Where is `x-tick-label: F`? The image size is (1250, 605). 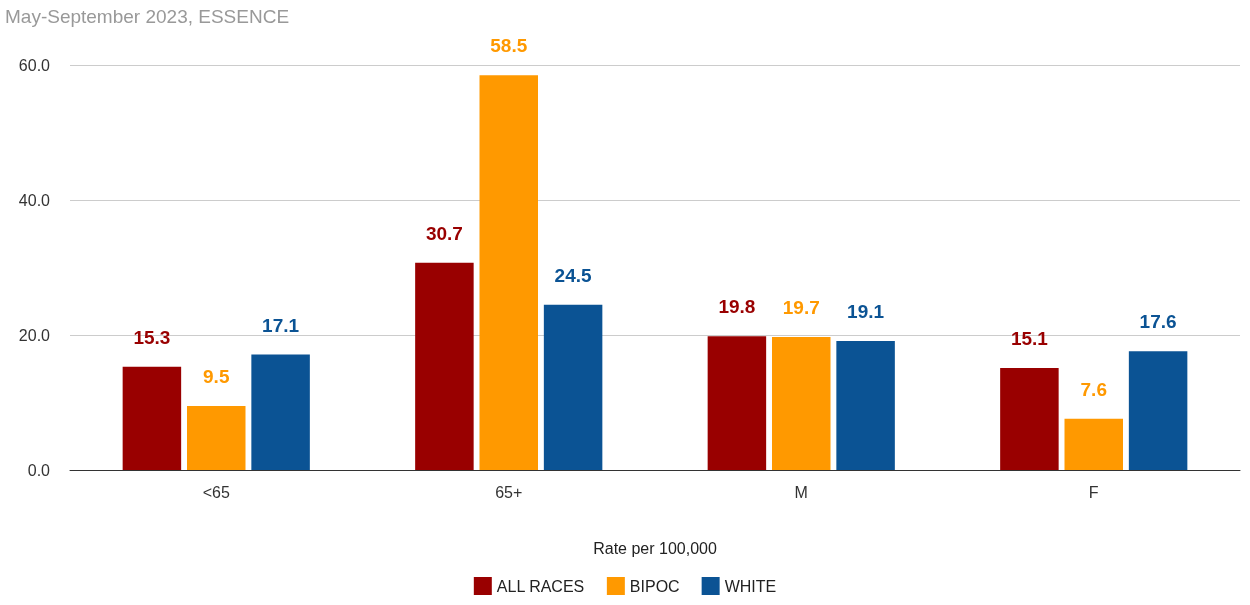 x-tick-label: F is located at coordinates (1093, 492).